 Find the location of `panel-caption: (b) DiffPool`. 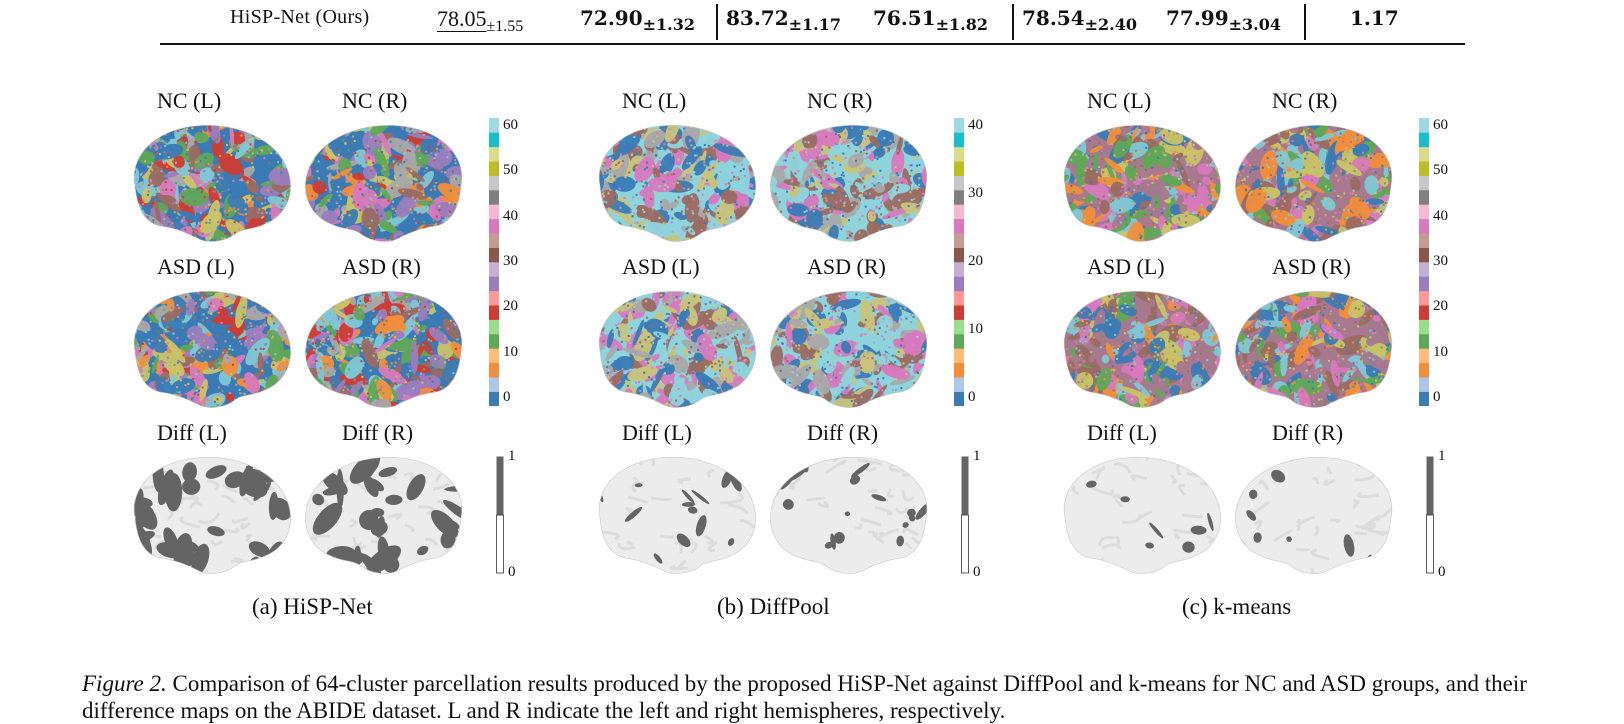

panel-caption: (b) DiffPool is located at coordinates (773, 607).